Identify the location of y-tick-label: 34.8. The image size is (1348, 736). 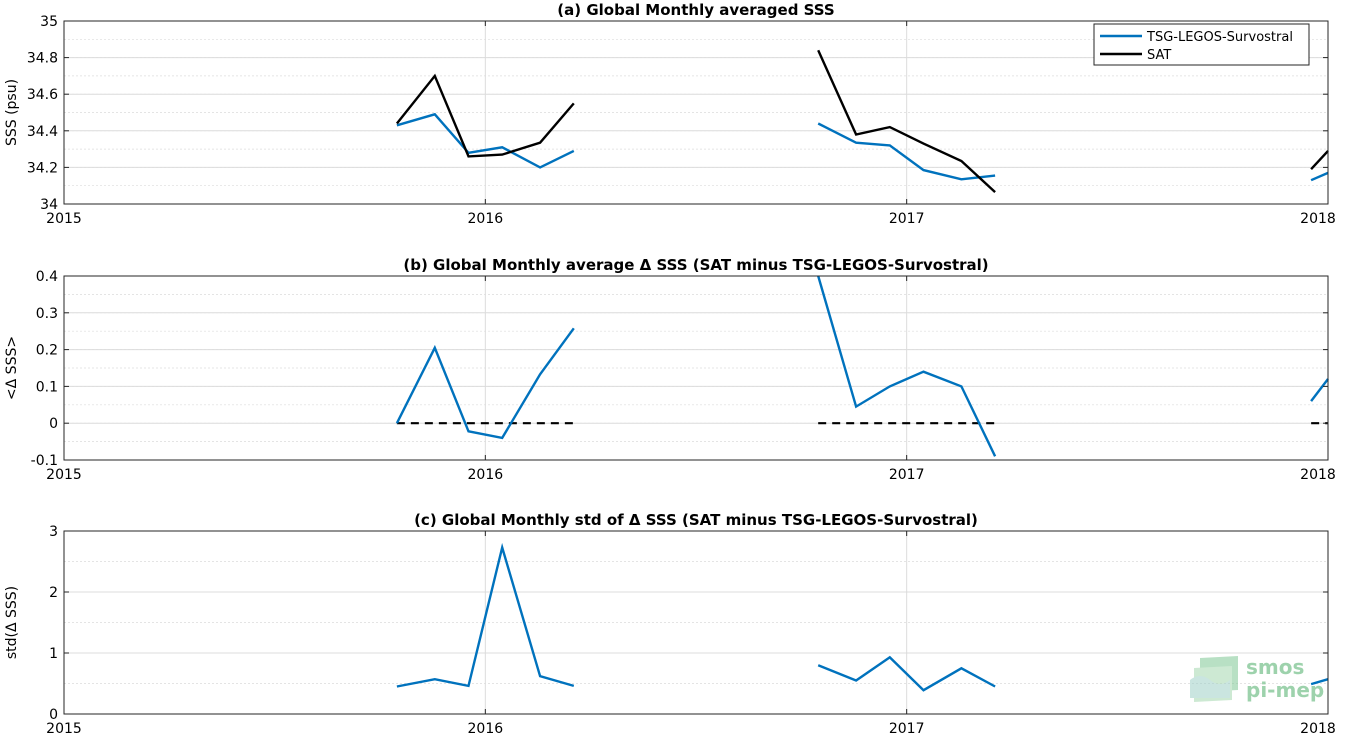
(42, 59).